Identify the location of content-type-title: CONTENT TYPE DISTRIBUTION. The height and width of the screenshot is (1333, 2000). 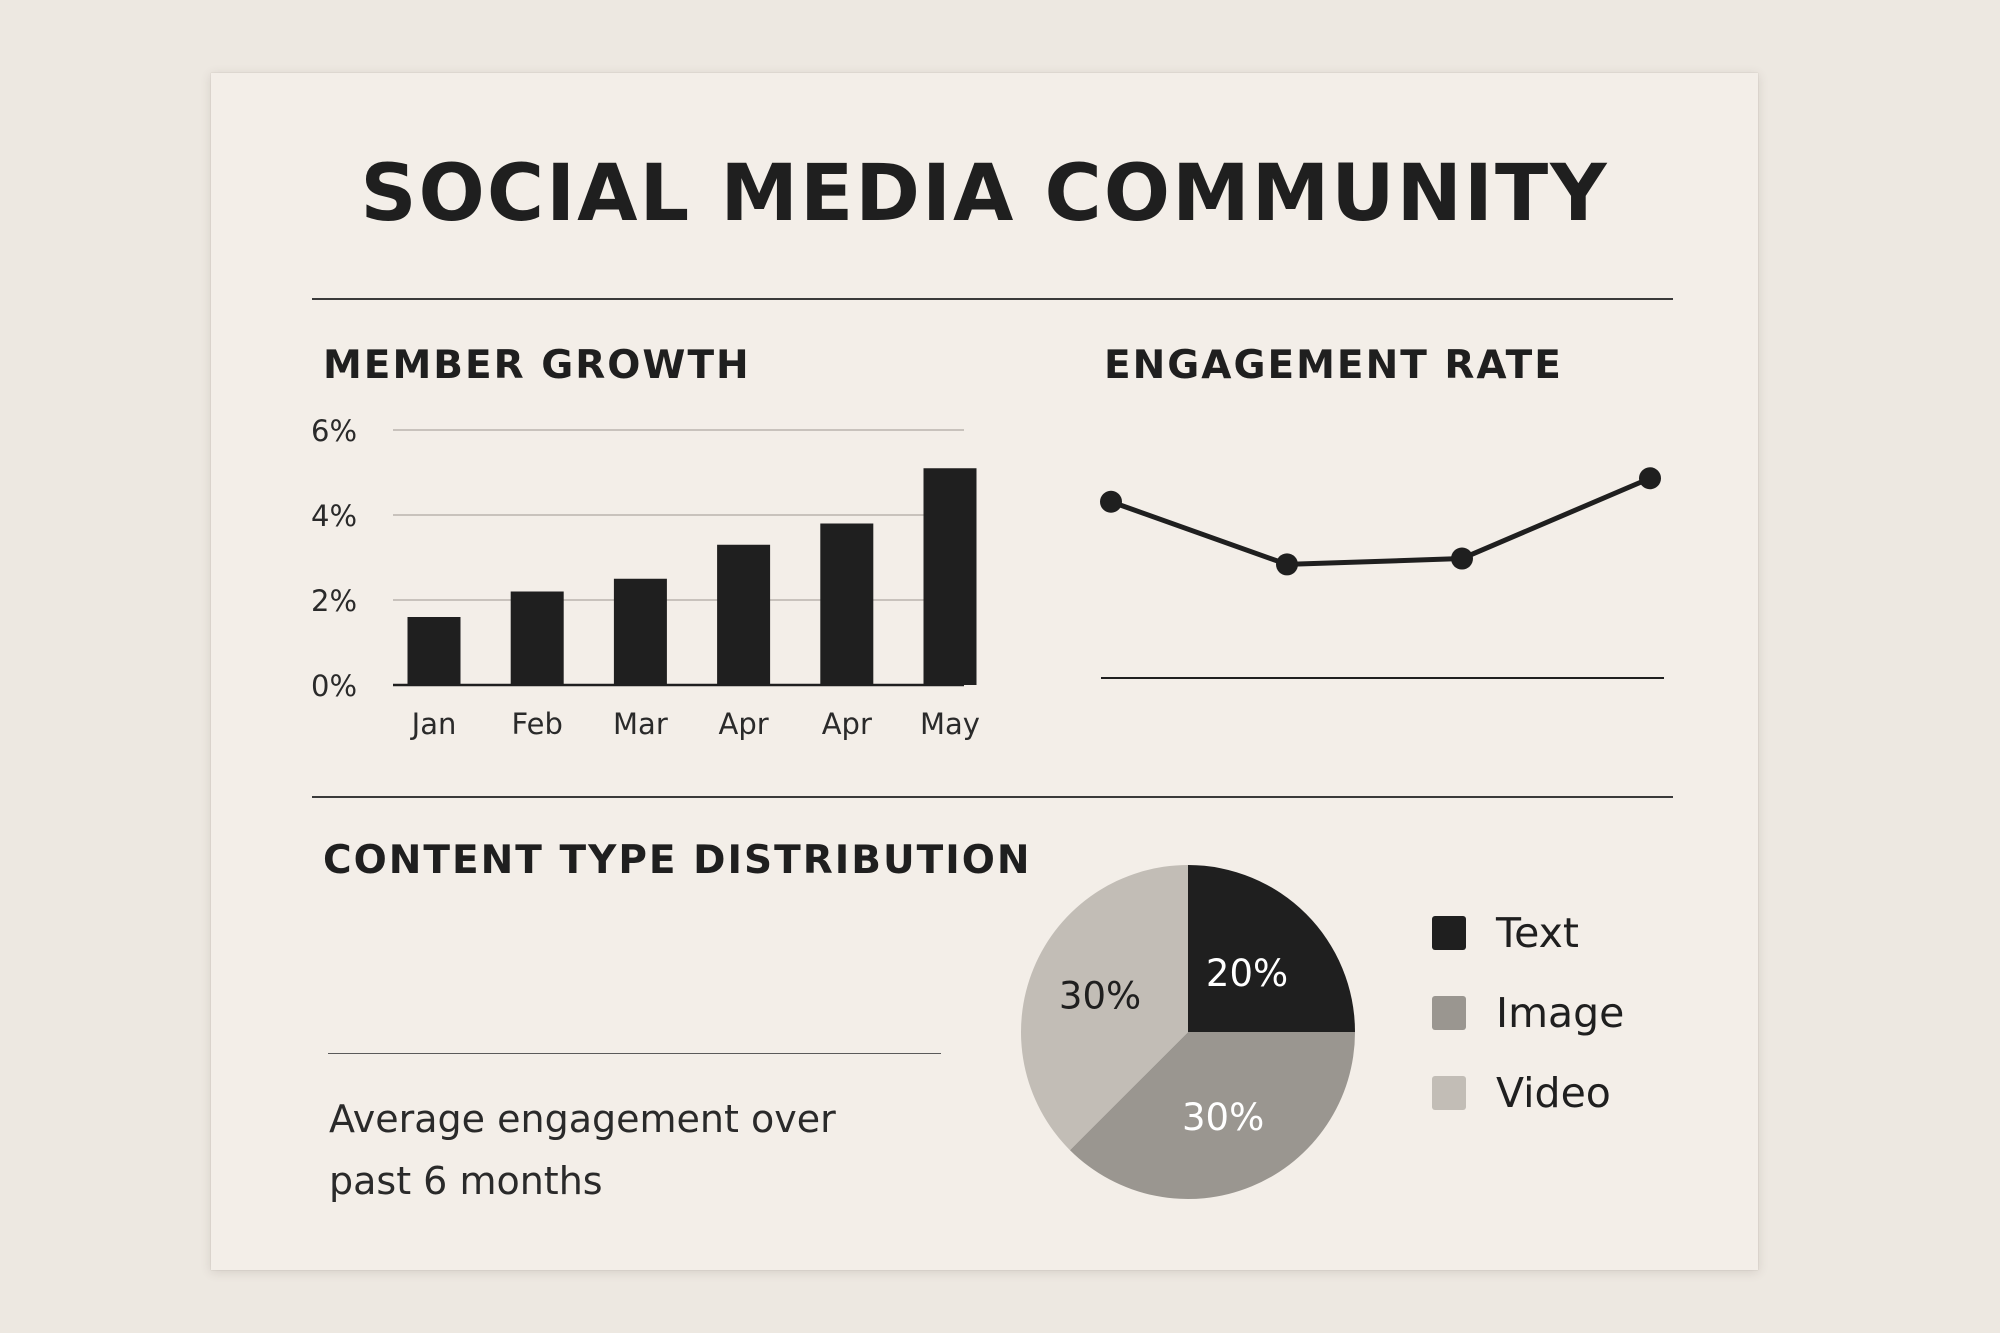
(677, 860).